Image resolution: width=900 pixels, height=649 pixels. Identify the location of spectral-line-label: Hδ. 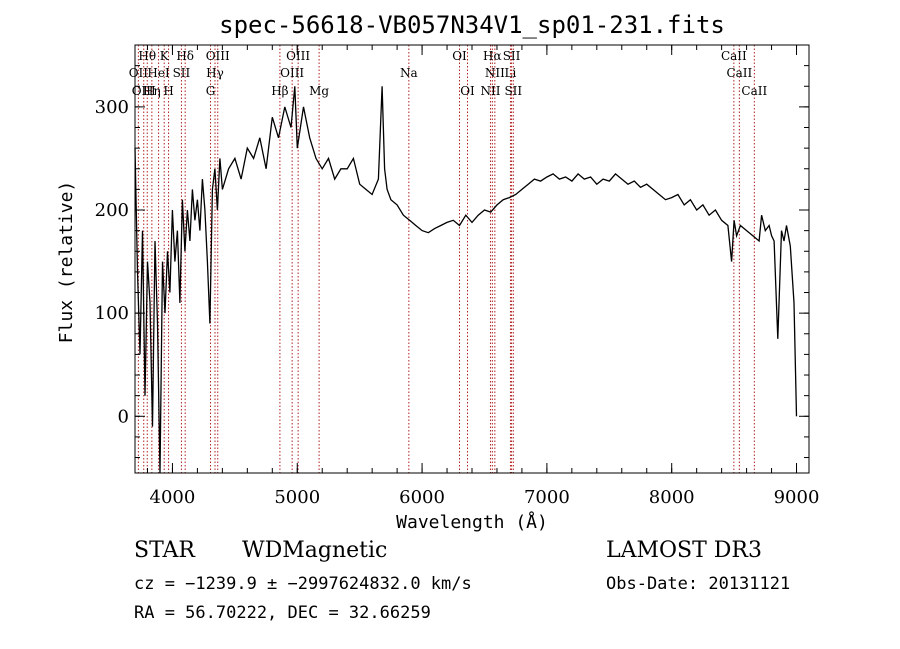
(185, 56).